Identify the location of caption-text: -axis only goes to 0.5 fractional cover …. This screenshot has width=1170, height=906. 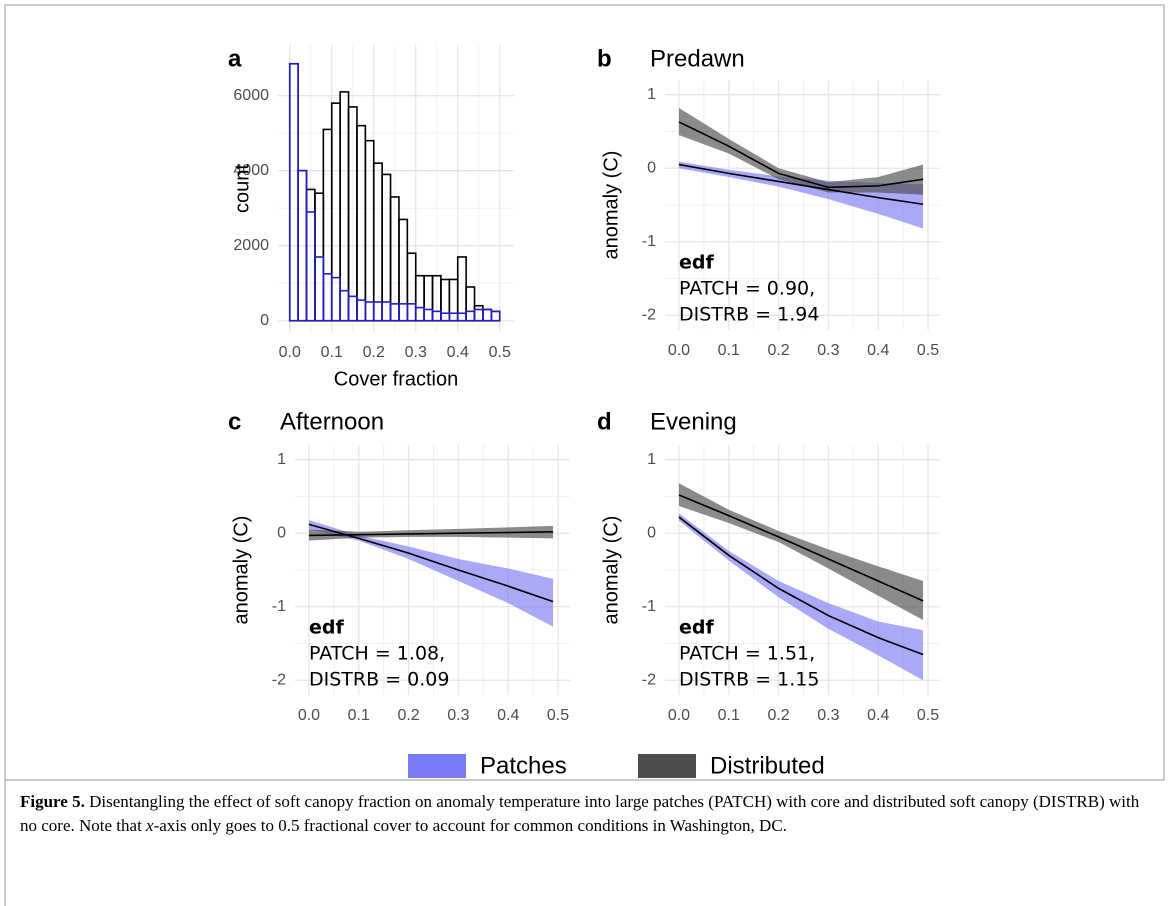
(470, 825).